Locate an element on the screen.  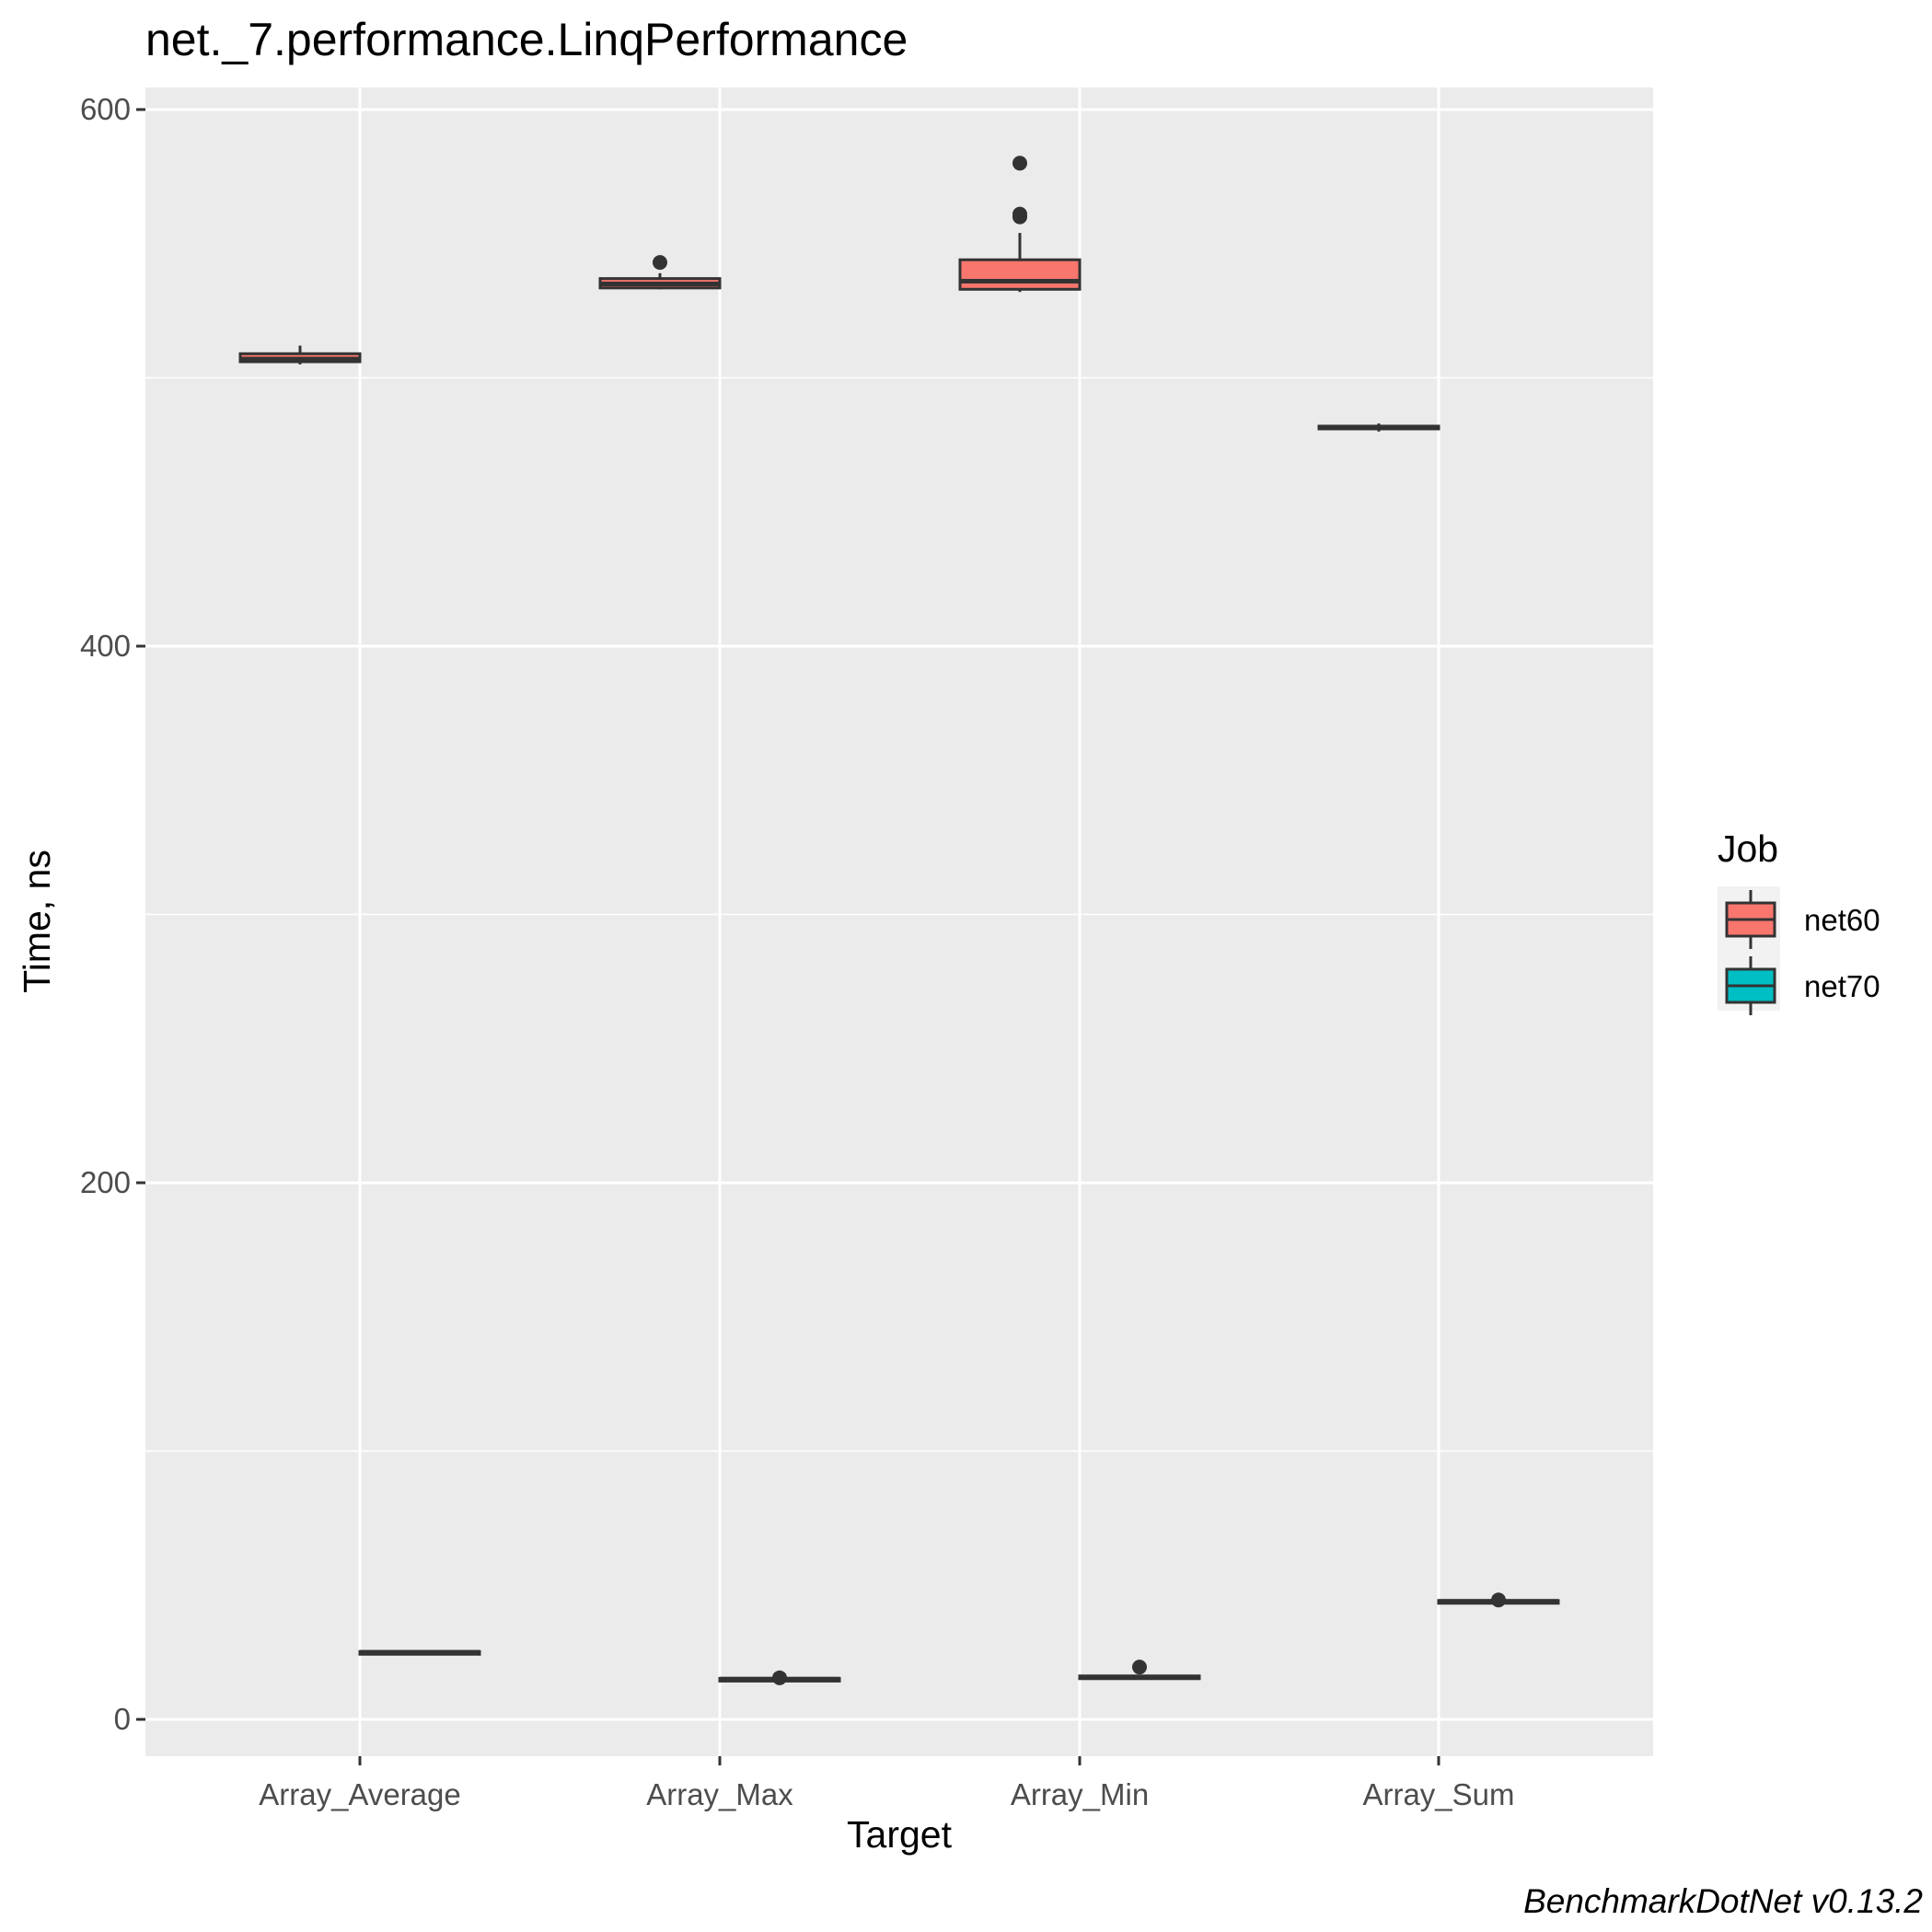
x-axis: Array_Average Array_Max Array_Min Array_Sum is located at coordinates (887, 1784).